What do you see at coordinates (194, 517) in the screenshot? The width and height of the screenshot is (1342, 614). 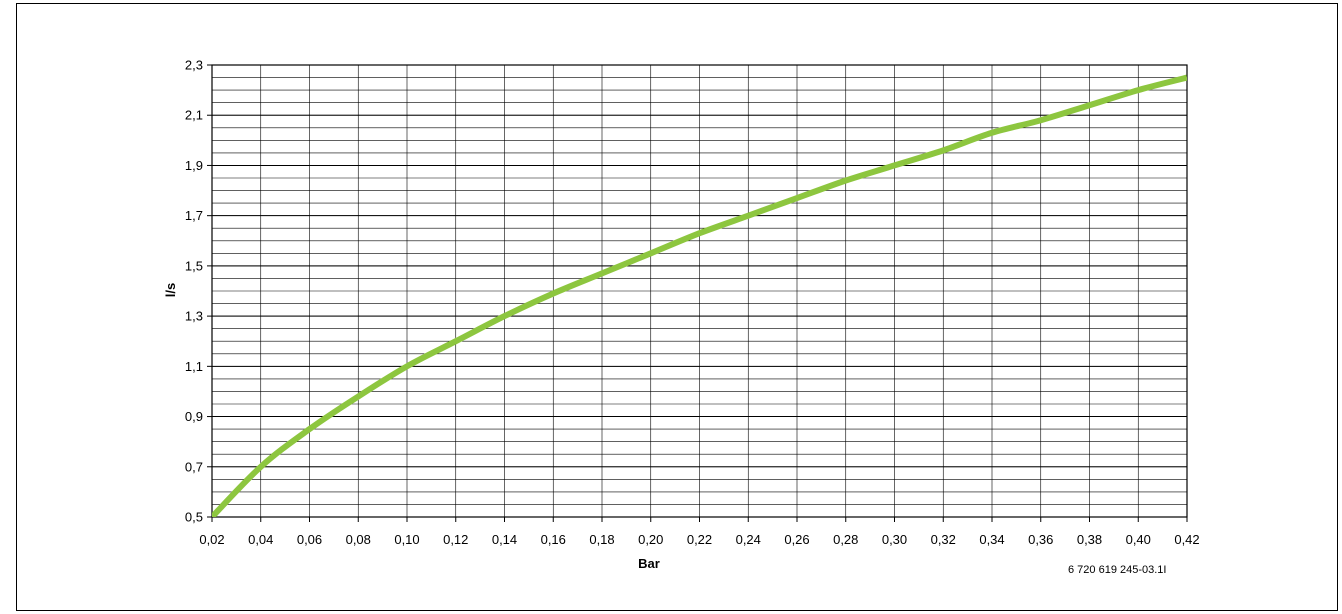 I see `y-tick-label: 0,5` at bounding box center [194, 517].